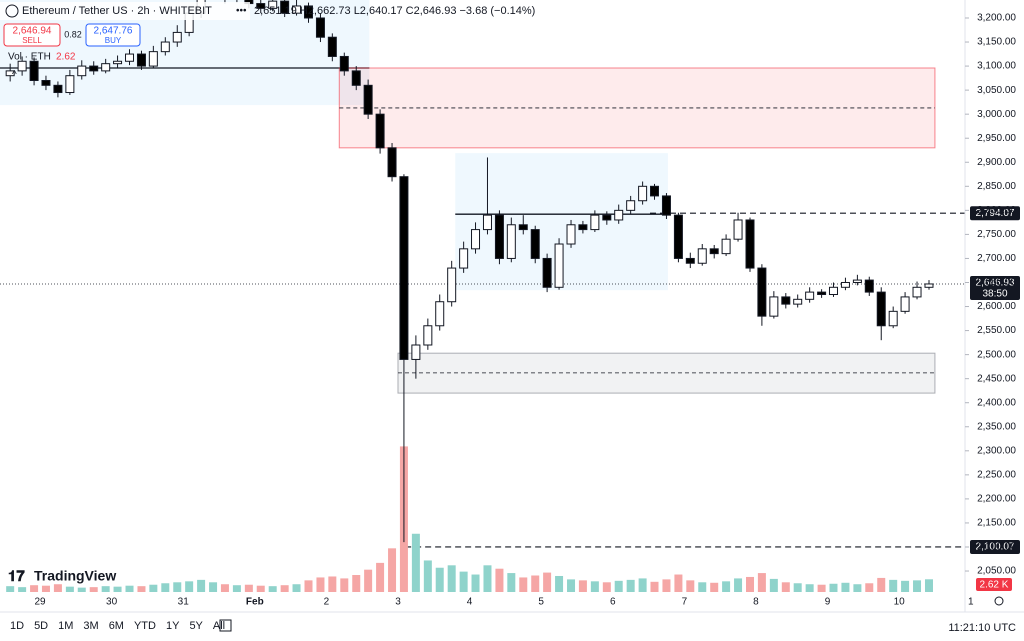  Describe the element at coordinates (996, 162) in the screenshot. I see `y-tick-label: 2,900.00` at that location.